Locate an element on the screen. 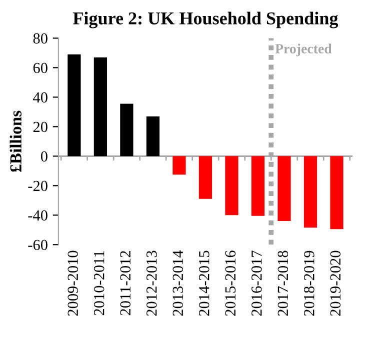 Image resolution: width=377 pixels, height=347 pixels. y-tick-label: 40 is located at coordinates (40, 97).